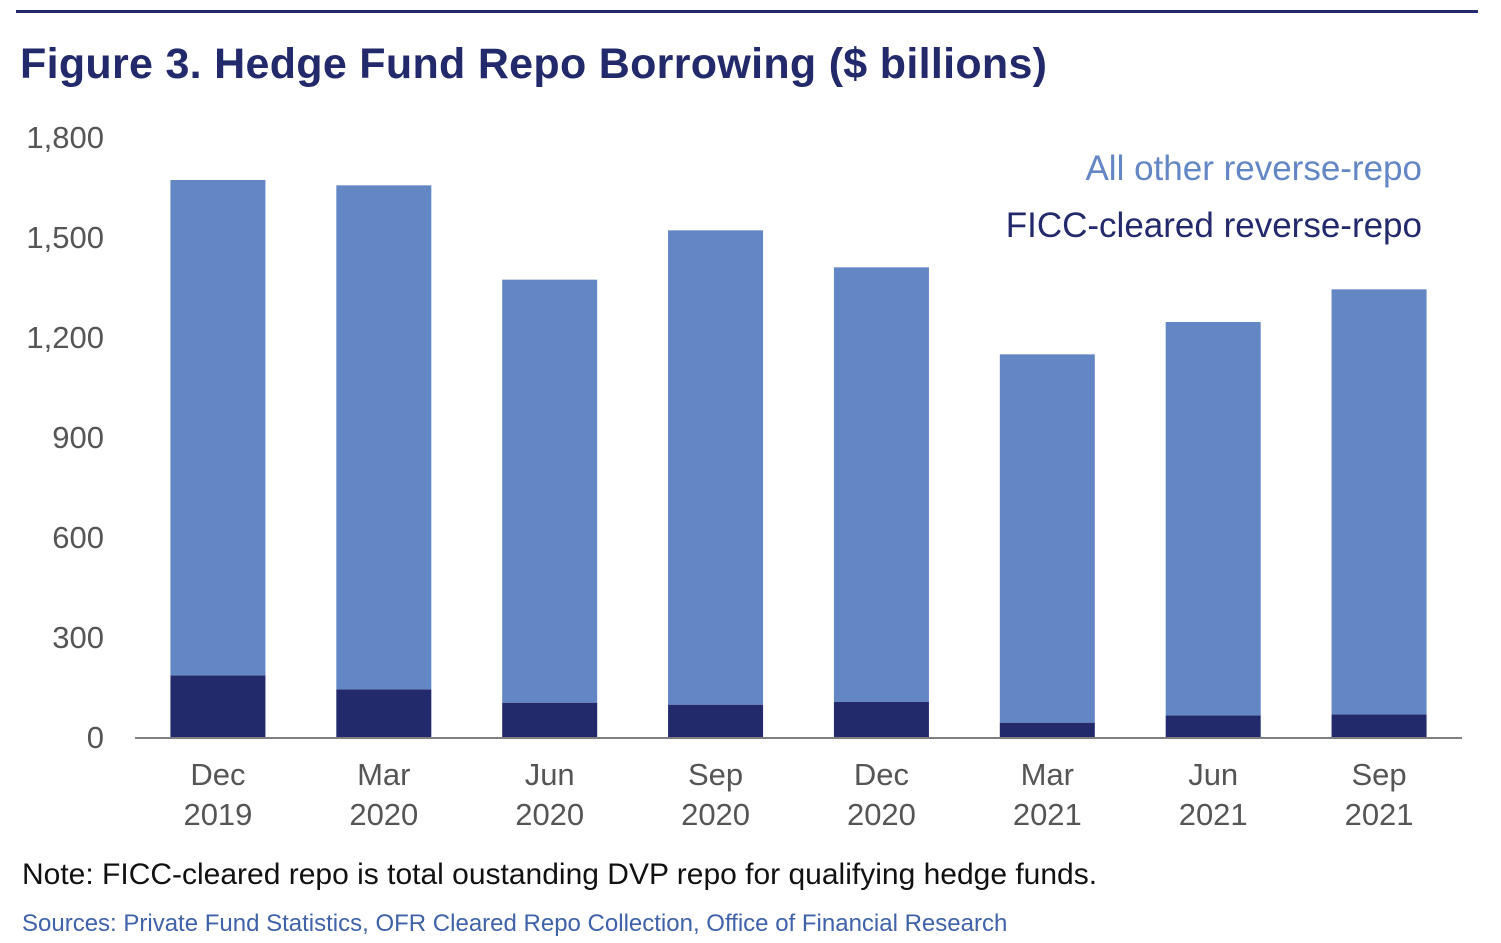  I want to click on y-tick-label: 0, so click(95, 737).